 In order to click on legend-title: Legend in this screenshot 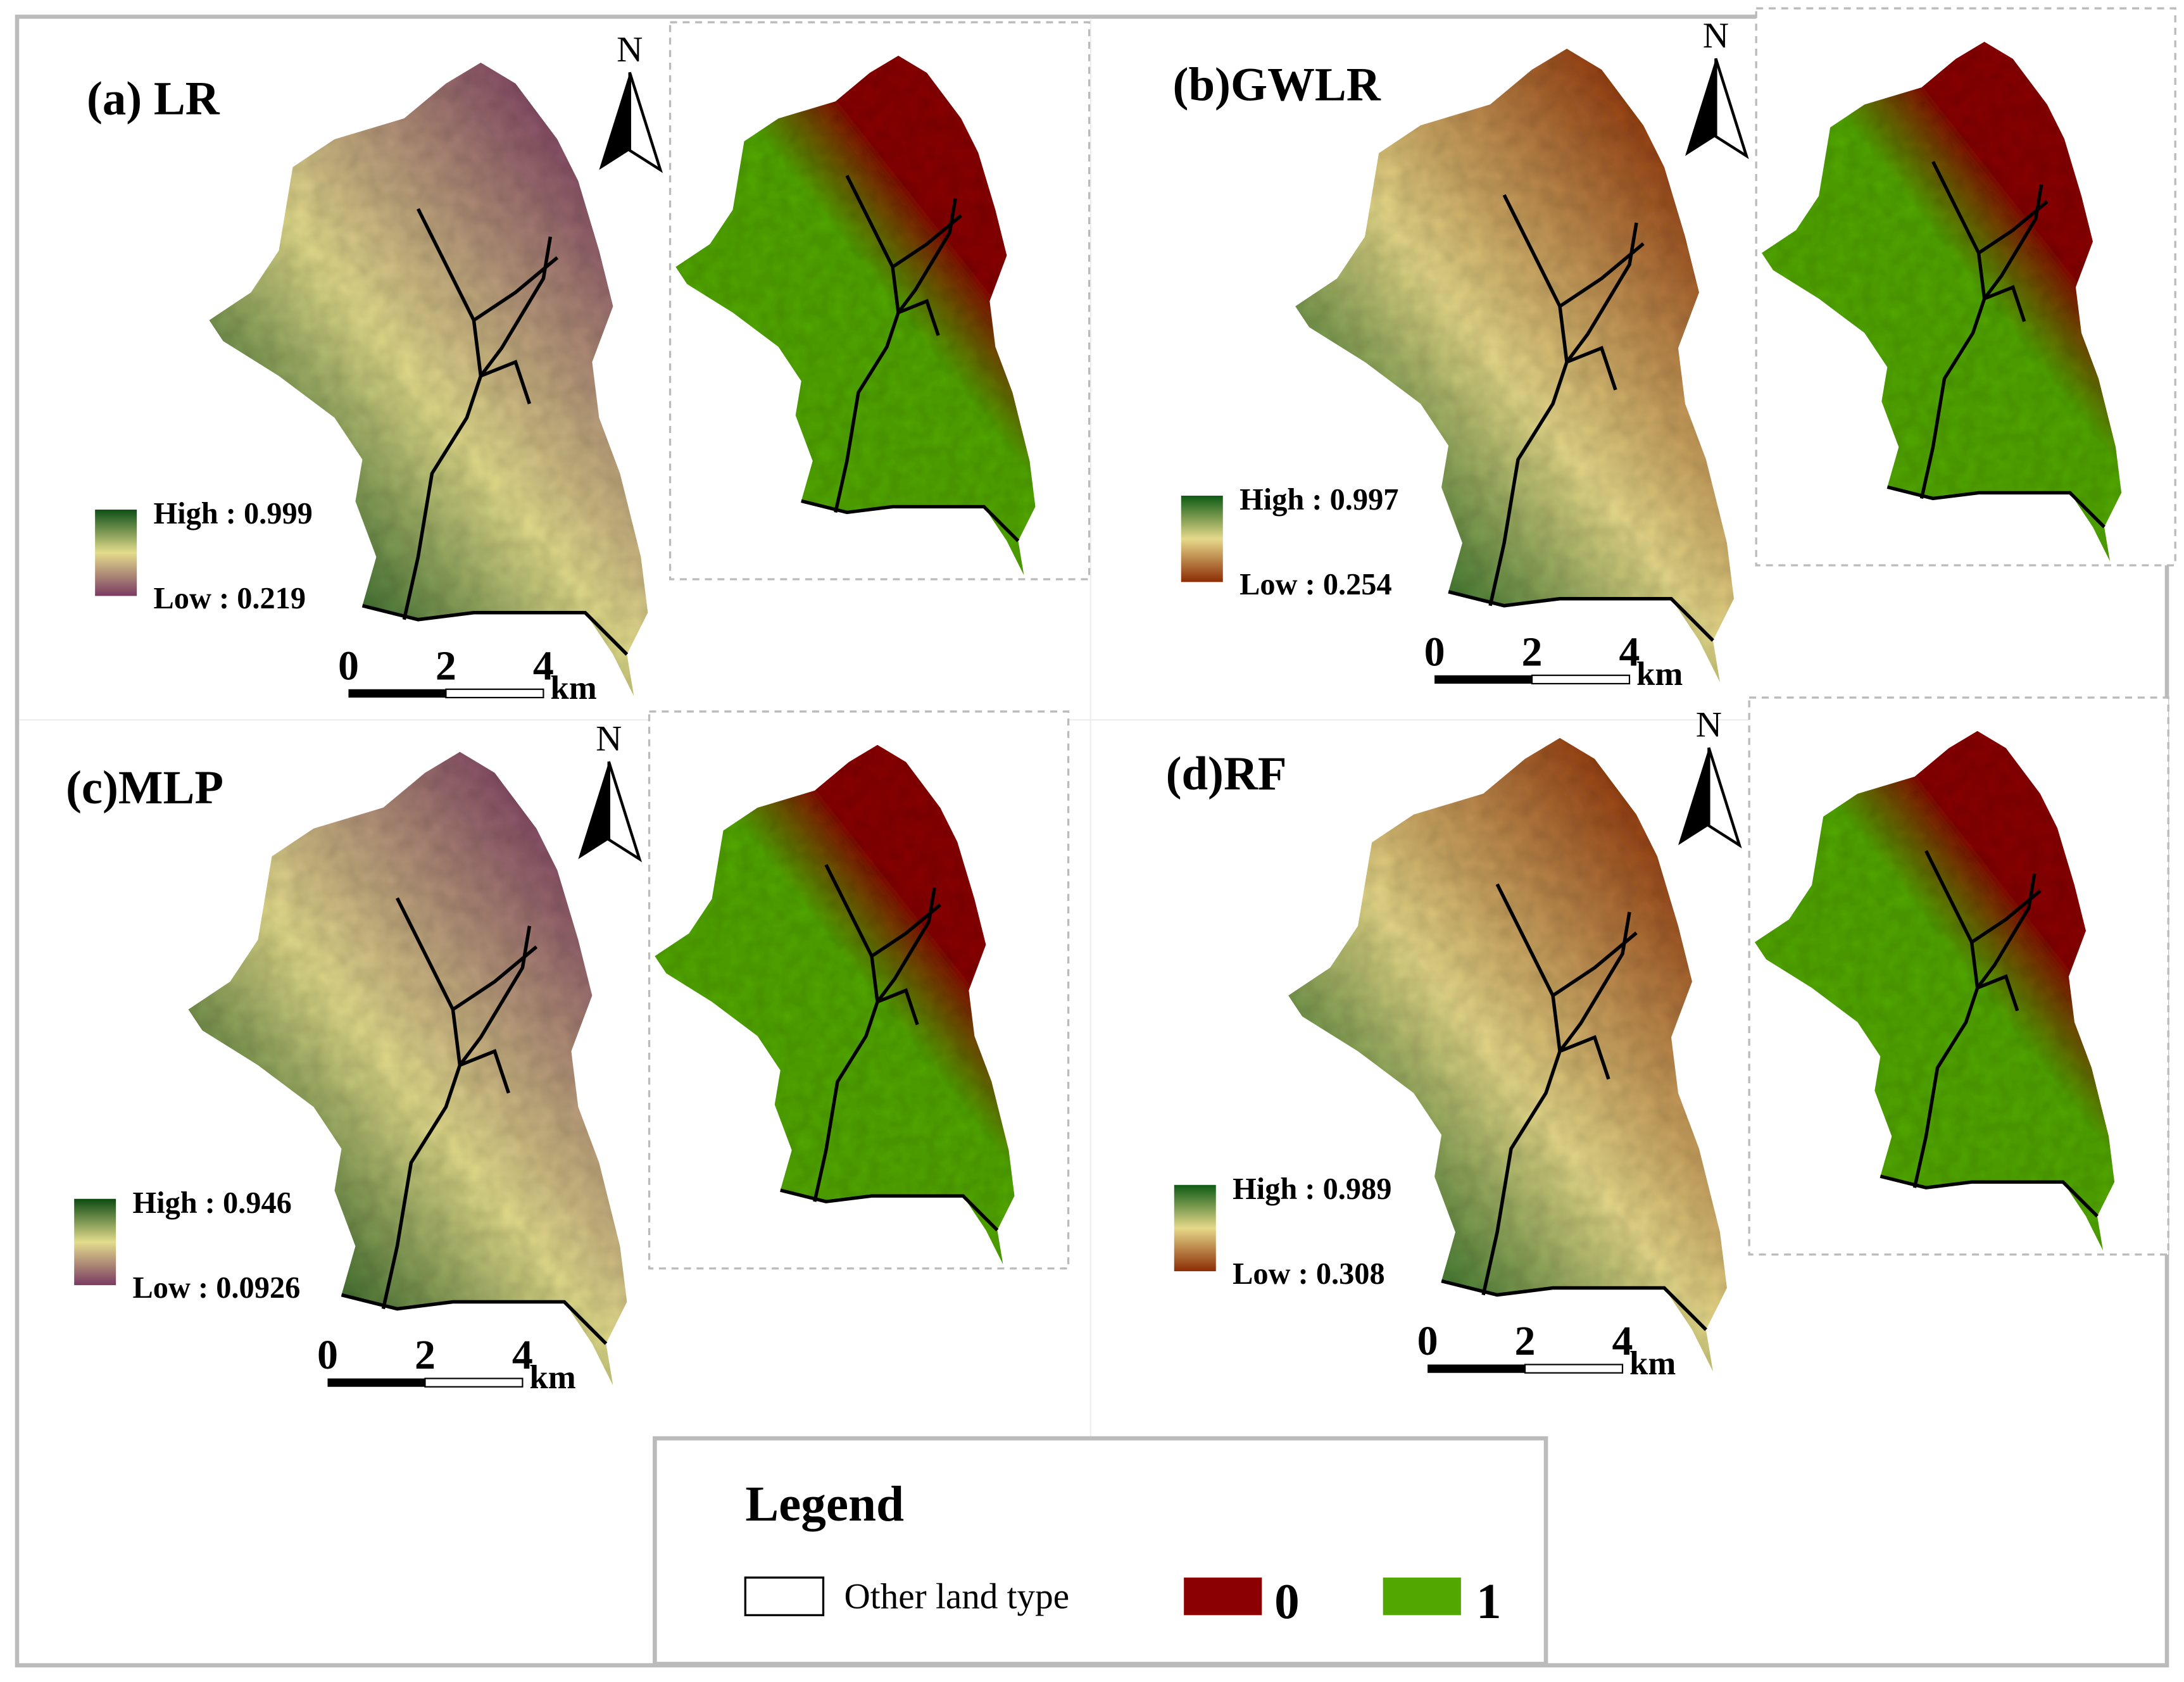, I will do `click(824, 1504)`.